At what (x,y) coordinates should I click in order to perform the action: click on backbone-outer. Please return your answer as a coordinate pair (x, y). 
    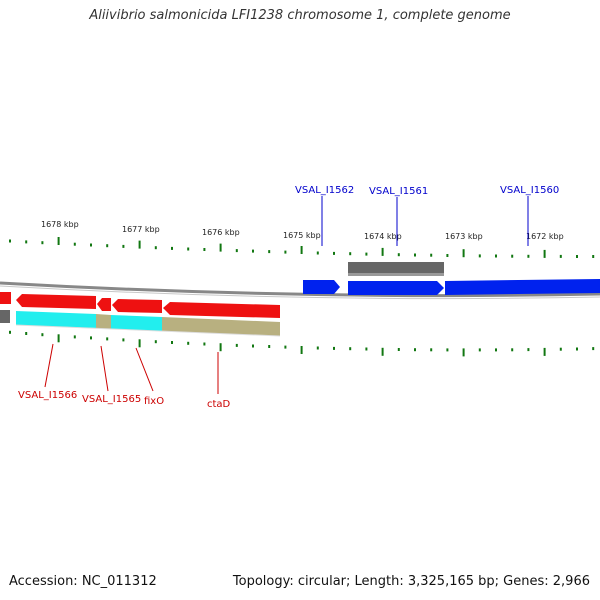
    Looking at the image, I should click on (300, 289).